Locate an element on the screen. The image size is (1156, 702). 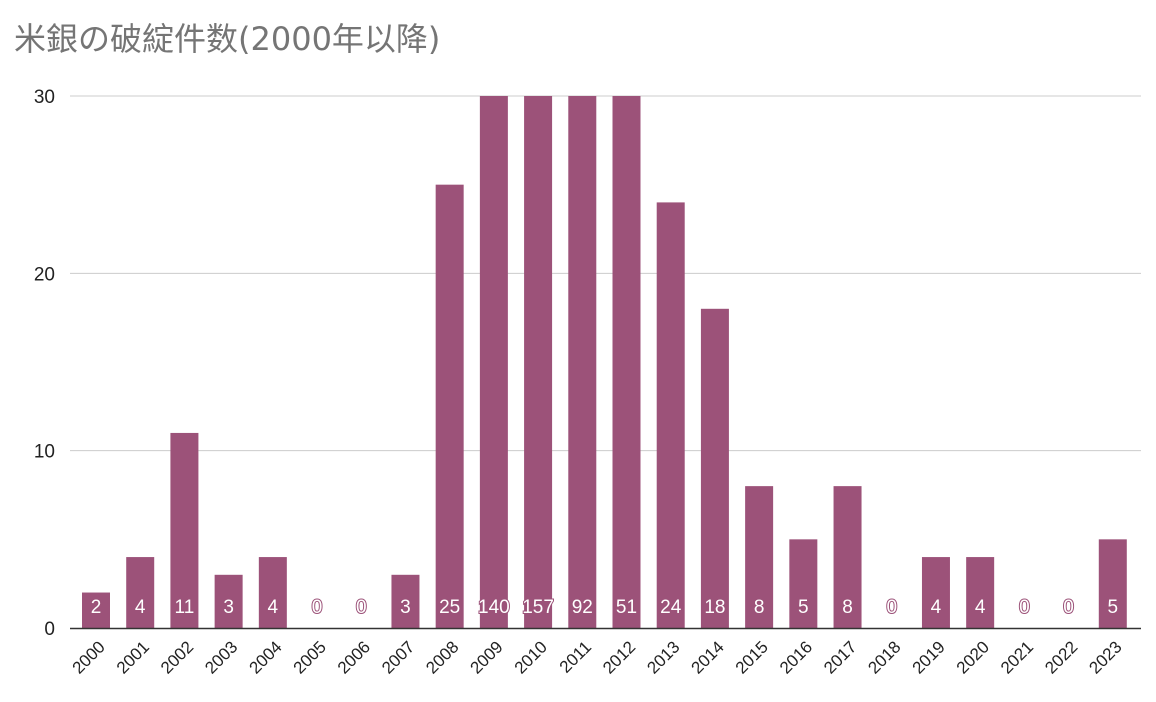
data-label-2000: 2 is located at coordinates (96, 607).